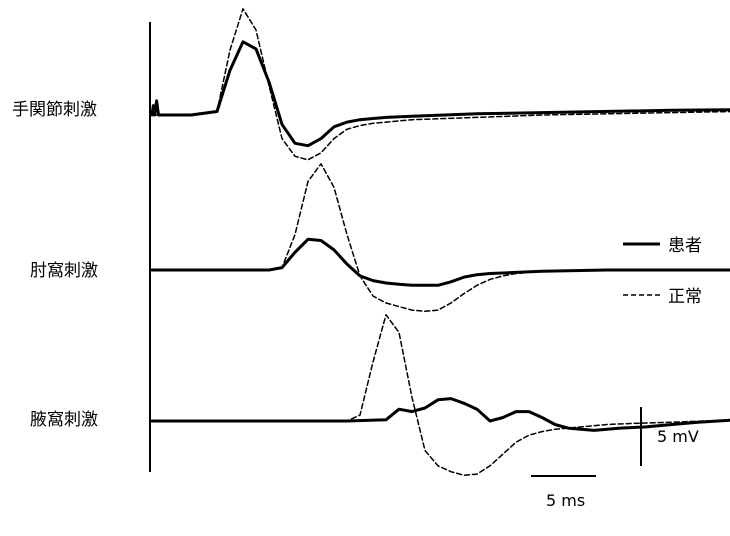  Describe the element at coordinates (678, 436) in the screenshot. I see `amplitude-scale-label: 5 mV` at that location.